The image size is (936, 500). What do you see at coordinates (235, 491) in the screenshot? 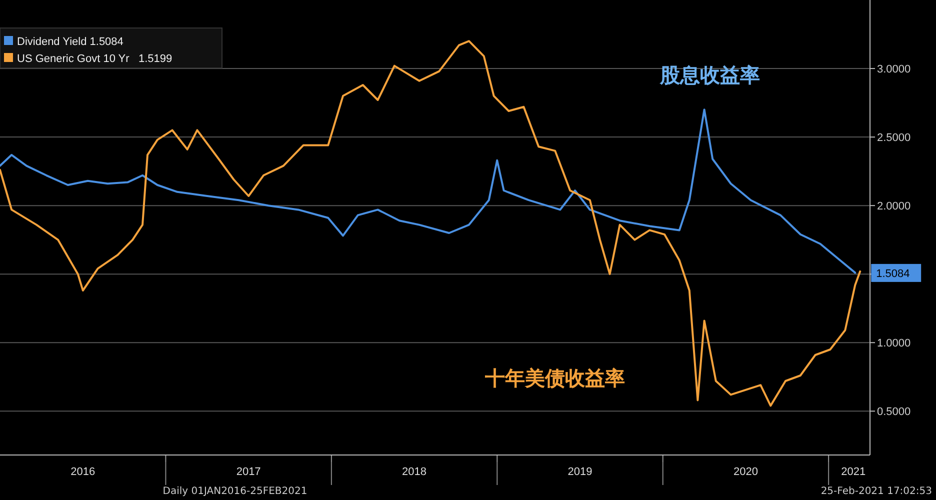
I see `text: Daily 01JAN2016-25FEB2021` at bounding box center [235, 491].